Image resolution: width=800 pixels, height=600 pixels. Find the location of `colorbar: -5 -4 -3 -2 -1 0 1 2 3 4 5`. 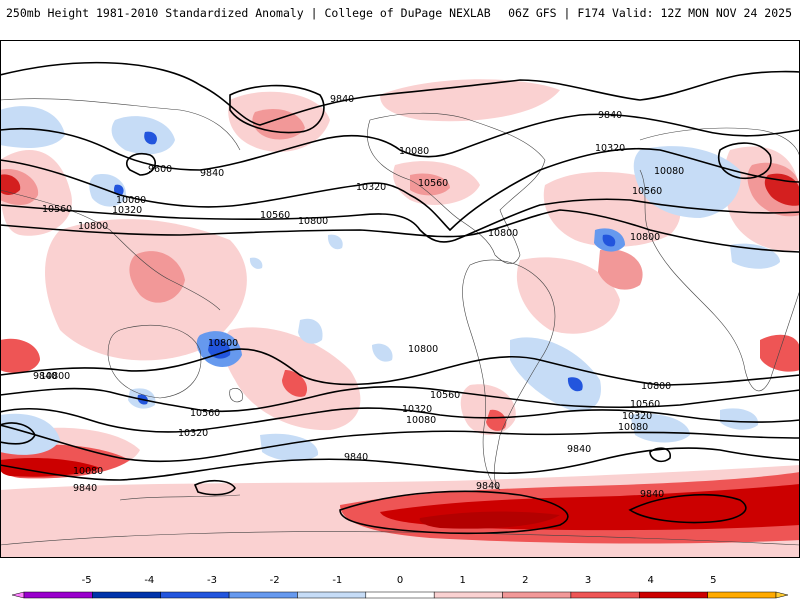

colorbar: -5 -4 -3 -2 -1 0 1 2 3 4 5 is located at coordinates (400, 587).